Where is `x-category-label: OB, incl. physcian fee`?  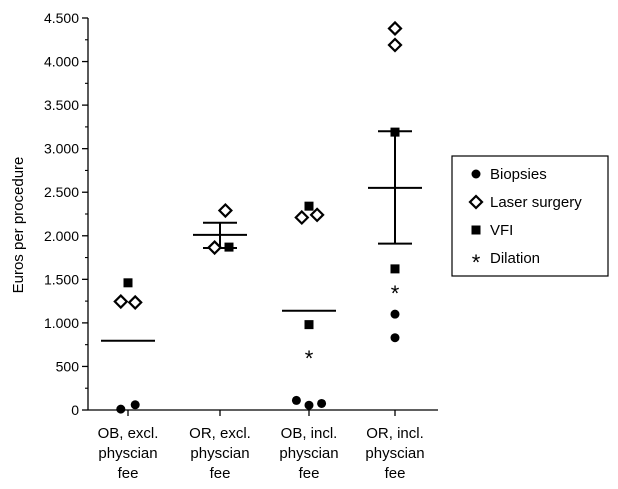
x-category-label: OB, incl. physcian fee is located at coordinates (308, 453).